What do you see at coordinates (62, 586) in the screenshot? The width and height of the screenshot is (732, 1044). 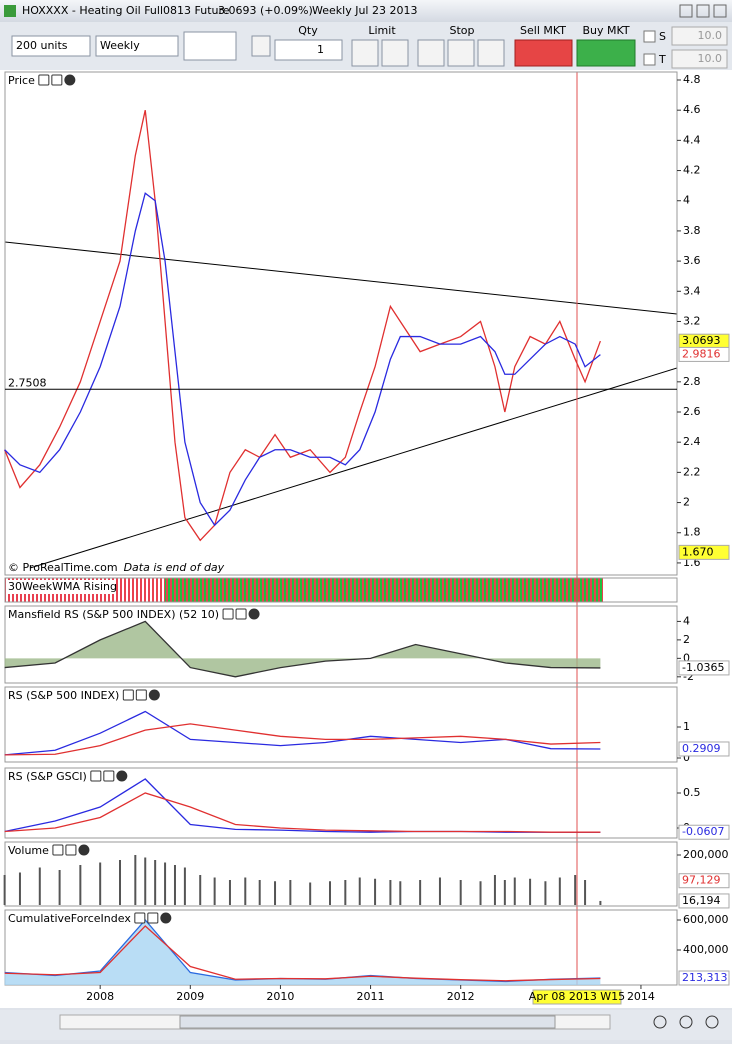 I see `strip-title: 30WeekWMA Rising` at bounding box center [62, 586].